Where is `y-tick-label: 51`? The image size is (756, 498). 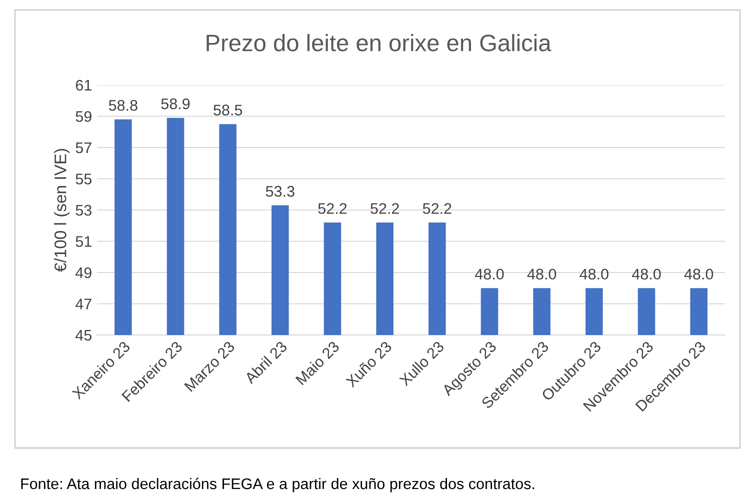 y-tick-label: 51 is located at coordinates (84, 241).